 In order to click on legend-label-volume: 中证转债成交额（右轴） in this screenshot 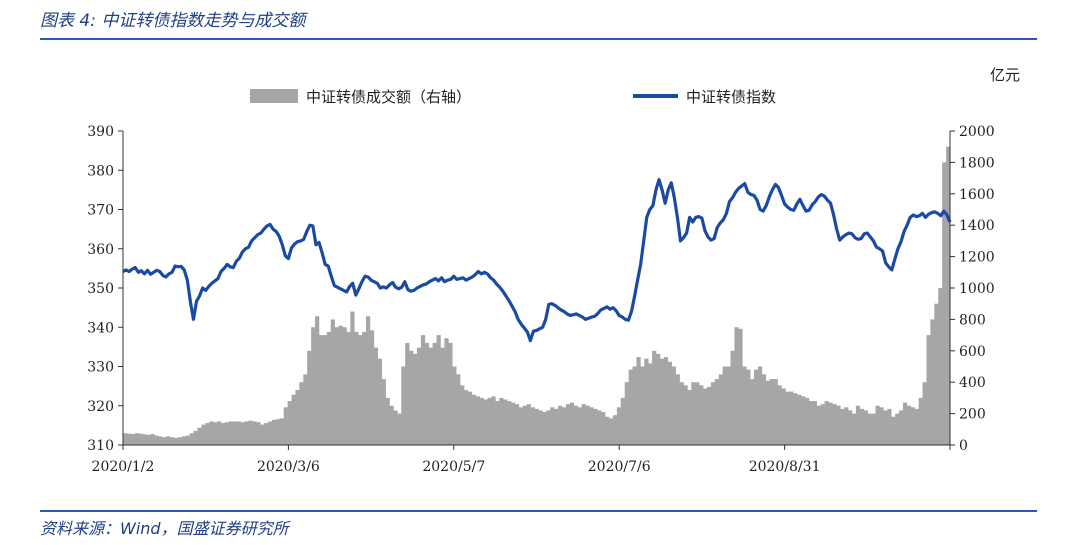, I will do `click(388, 97)`.